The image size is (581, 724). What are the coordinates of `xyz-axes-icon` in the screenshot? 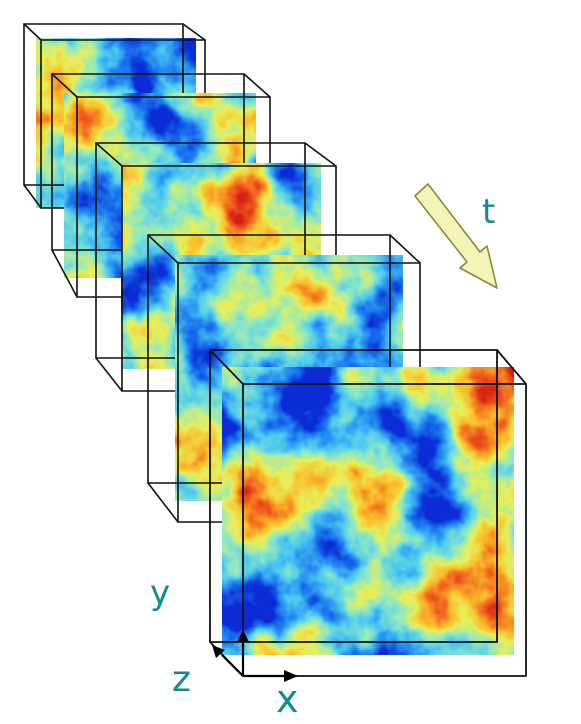 It's located at (255, 656).